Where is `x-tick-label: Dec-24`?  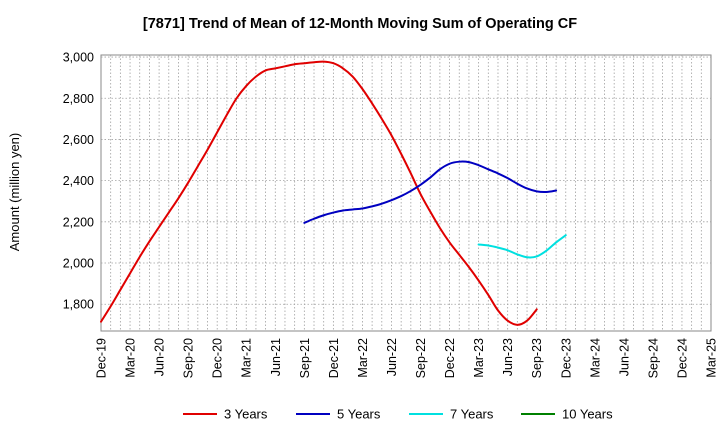 x-tick-label: Dec-24 is located at coordinates (682, 358).